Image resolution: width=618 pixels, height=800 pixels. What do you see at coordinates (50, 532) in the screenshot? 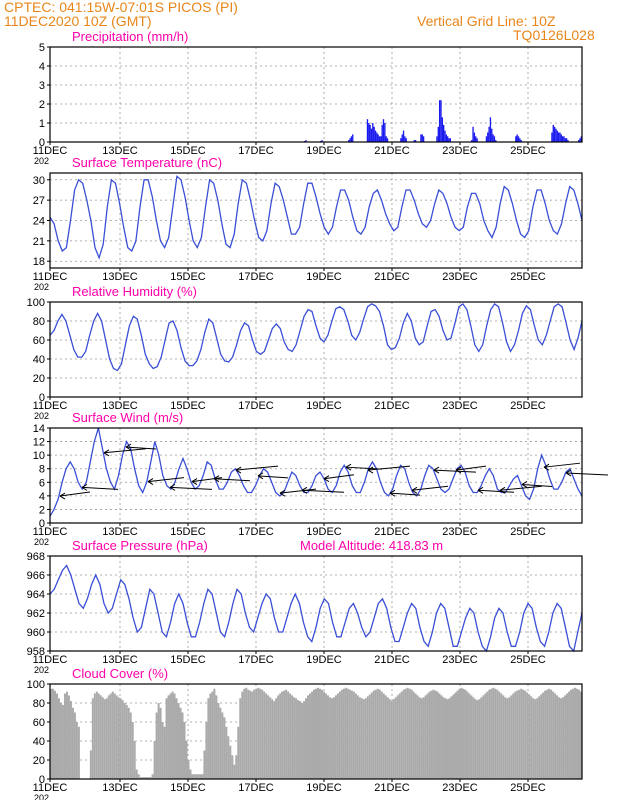
I see `x-tick-label: 11DEC` at bounding box center [50, 532].